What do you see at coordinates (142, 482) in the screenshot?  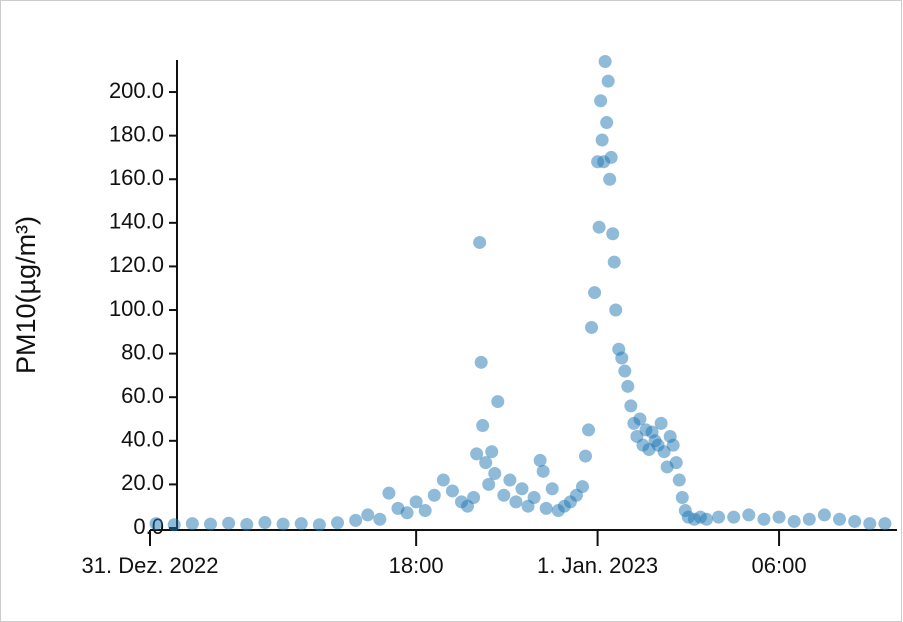 I see `y-tick-label: 20.0` at bounding box center [142, 482].